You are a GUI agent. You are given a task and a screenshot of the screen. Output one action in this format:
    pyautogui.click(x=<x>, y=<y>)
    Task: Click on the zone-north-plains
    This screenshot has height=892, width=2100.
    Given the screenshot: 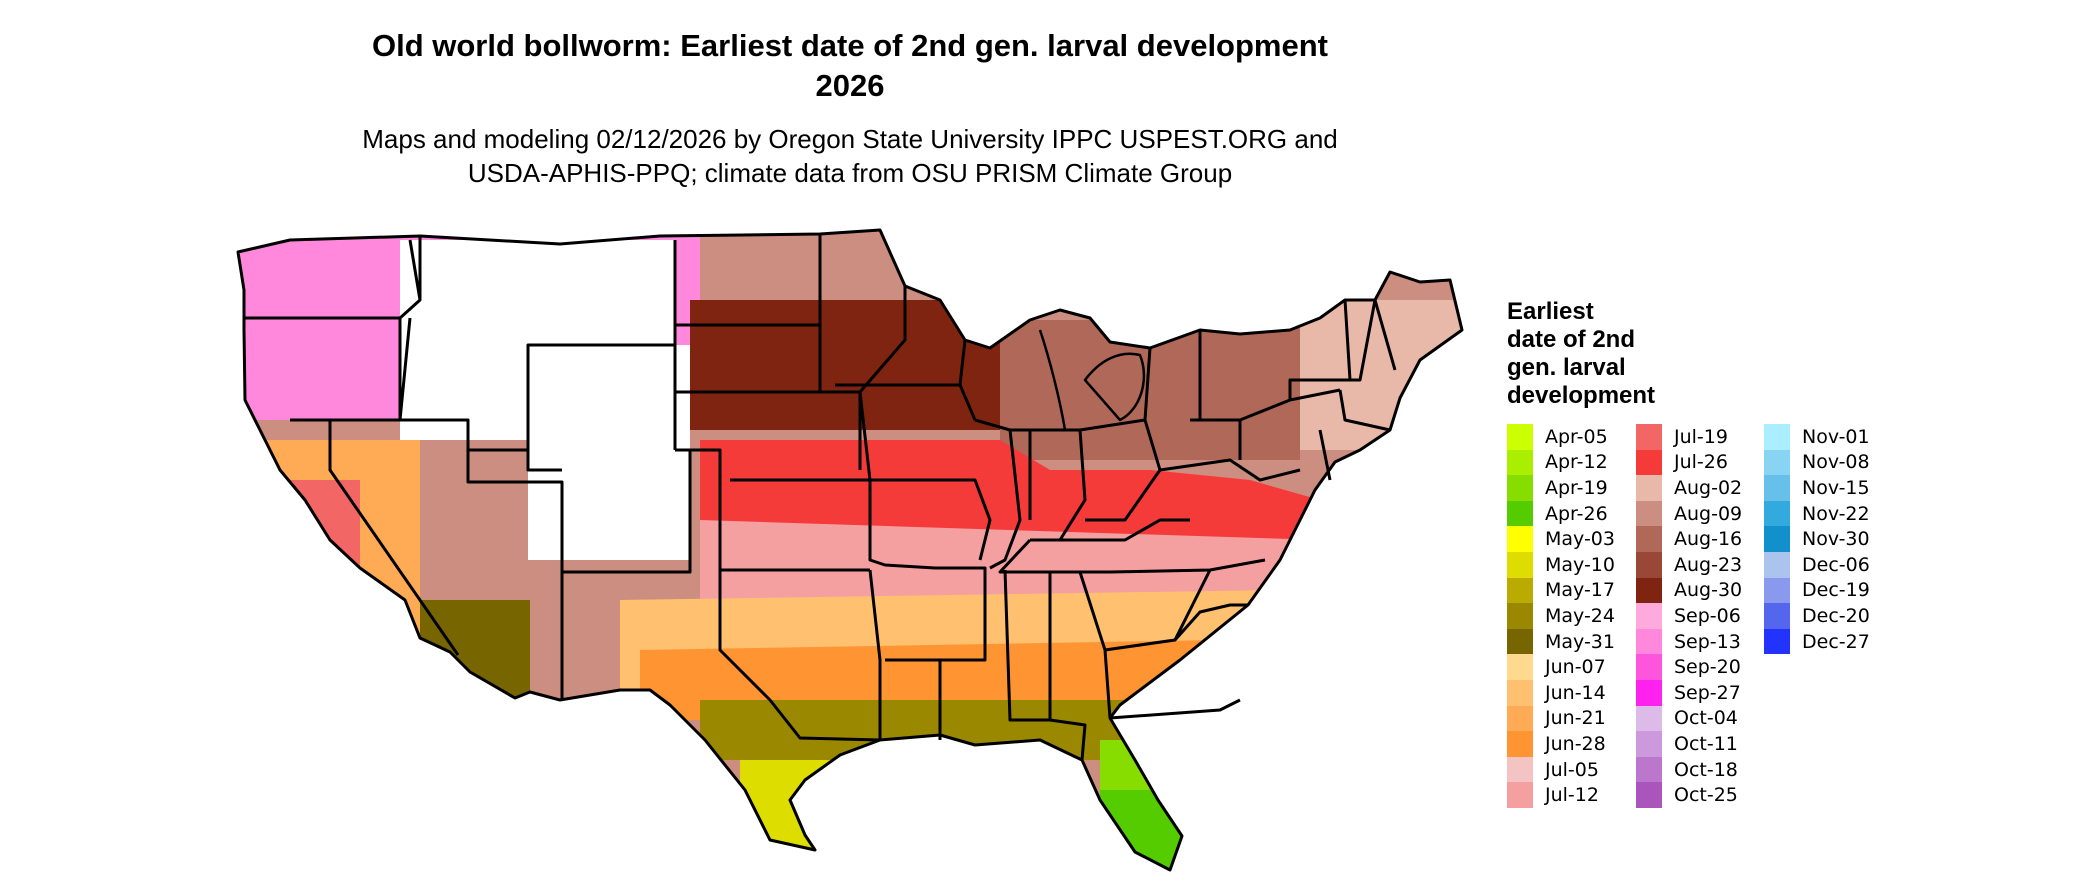 What is the action you would take?
    pyautogui.click(x=845, y=365)
    